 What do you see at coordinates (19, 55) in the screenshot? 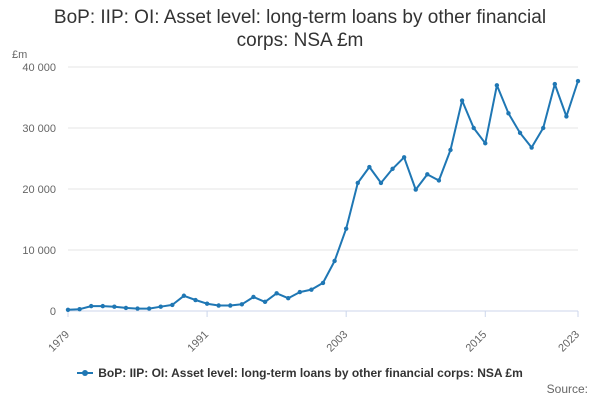
I see `y-axis-label: £m` at bounding box center [19, 55].